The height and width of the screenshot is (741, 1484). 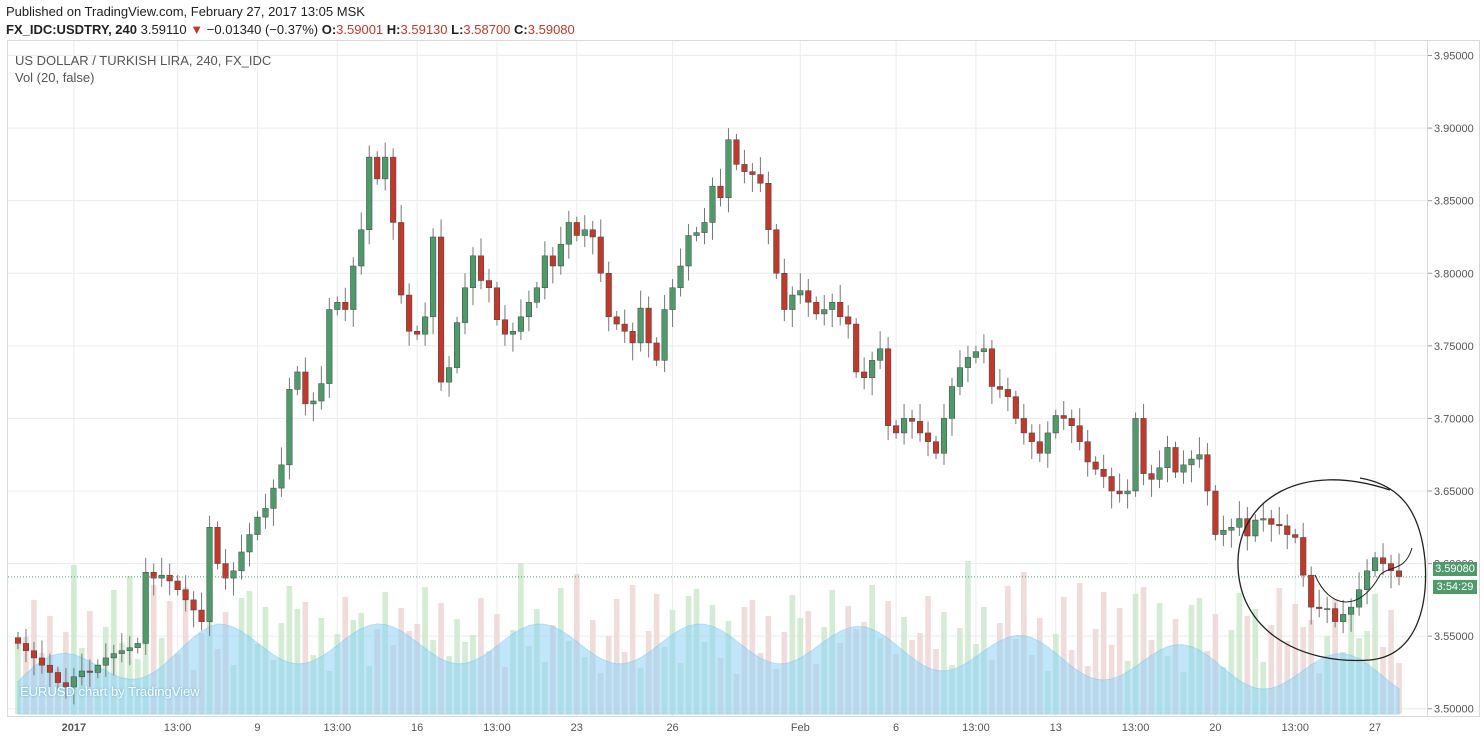 I want to click on volume-legend: Vol (20, false), so click(x=55, y=77).